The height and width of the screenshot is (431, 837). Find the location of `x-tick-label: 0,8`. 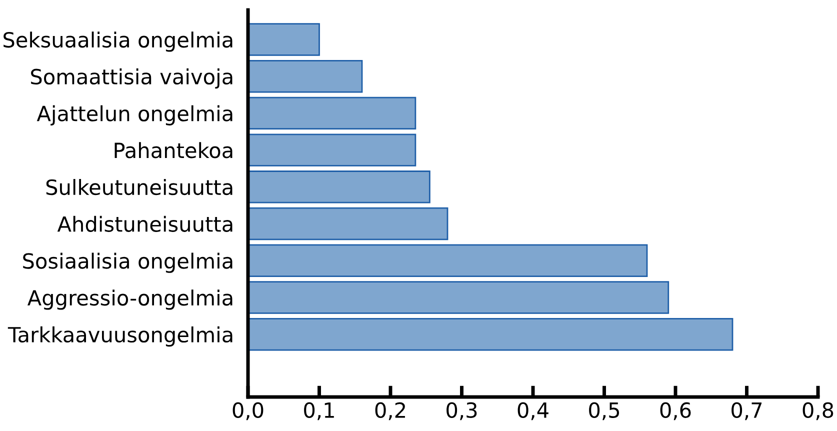

x-tick-label: 0,8 is located at coordinates (818, 411).